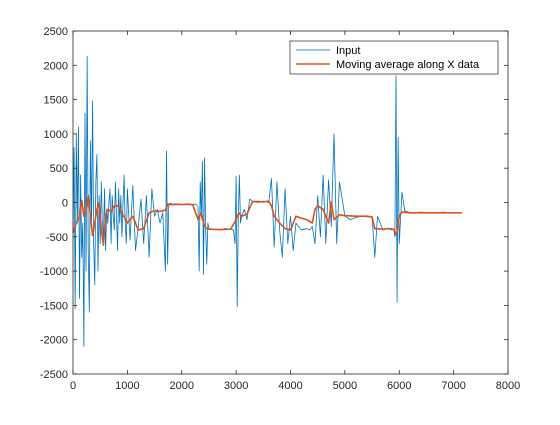 This screenshot has width=560, height=425. What do you see at coordinates (54, 272) in the screenshot?
I see `y-tick-label: -1000` at bounding box center [54, 272].